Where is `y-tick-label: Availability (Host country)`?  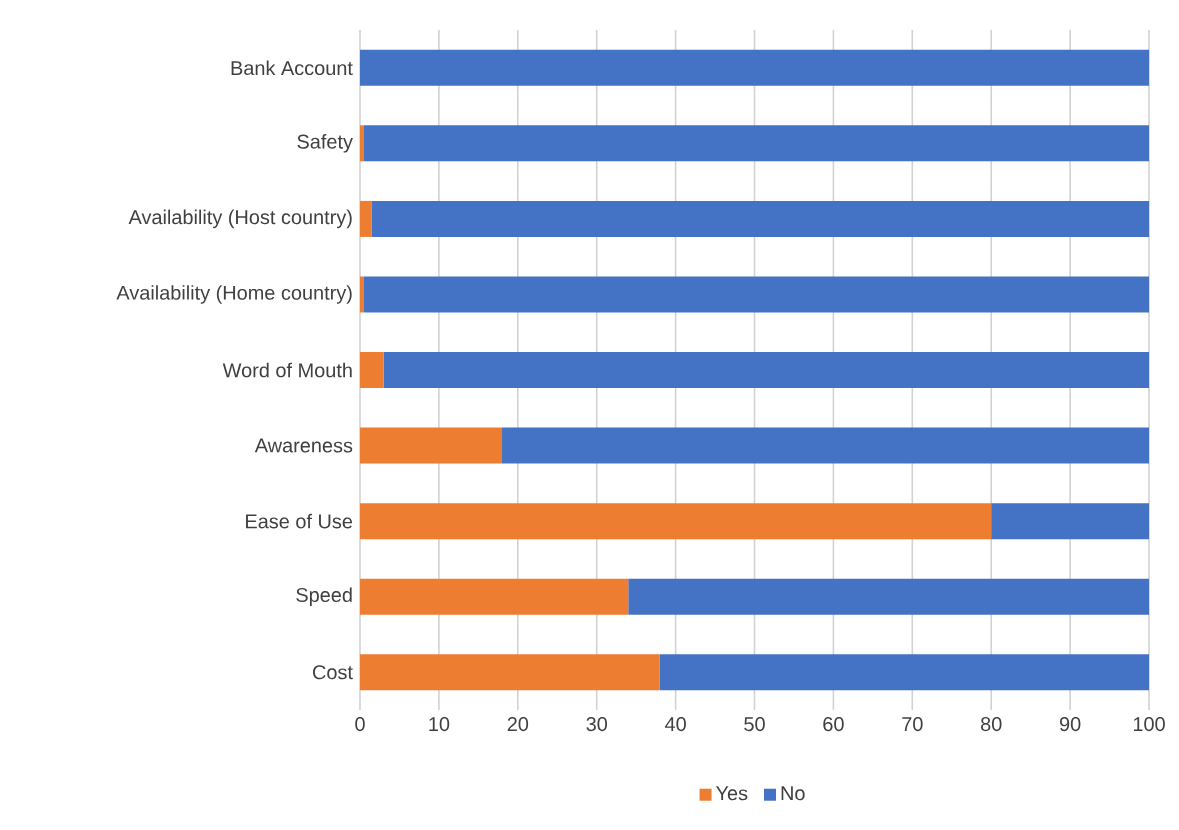 y-tick-label: Availability (Host country) is located at coordinates (240, 219).